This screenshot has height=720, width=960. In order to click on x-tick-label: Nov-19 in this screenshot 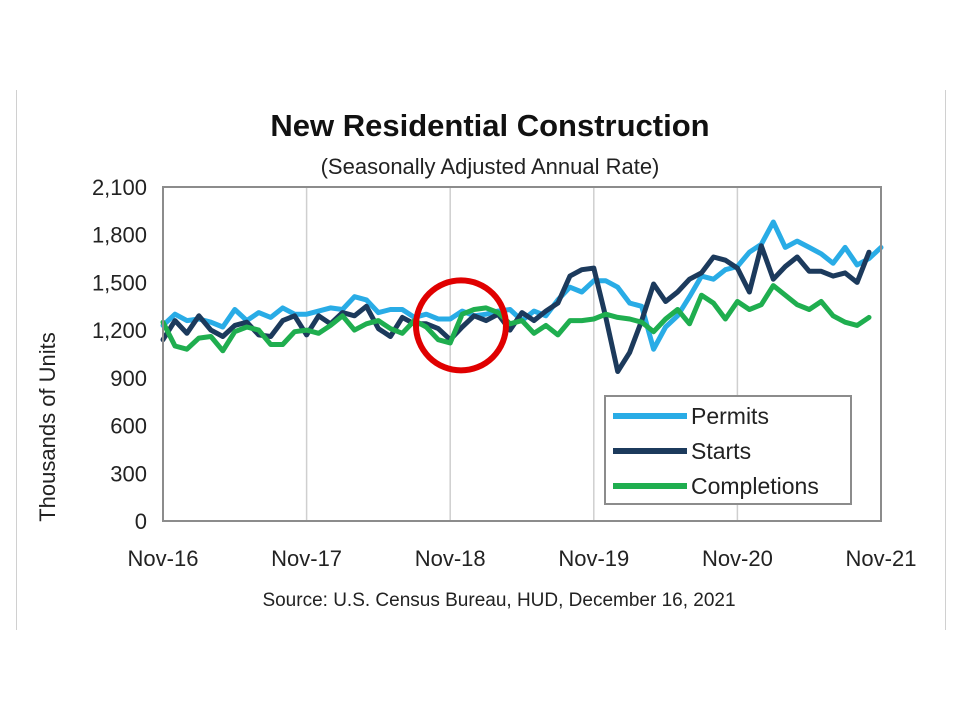, I will do `click(593, 558)`.